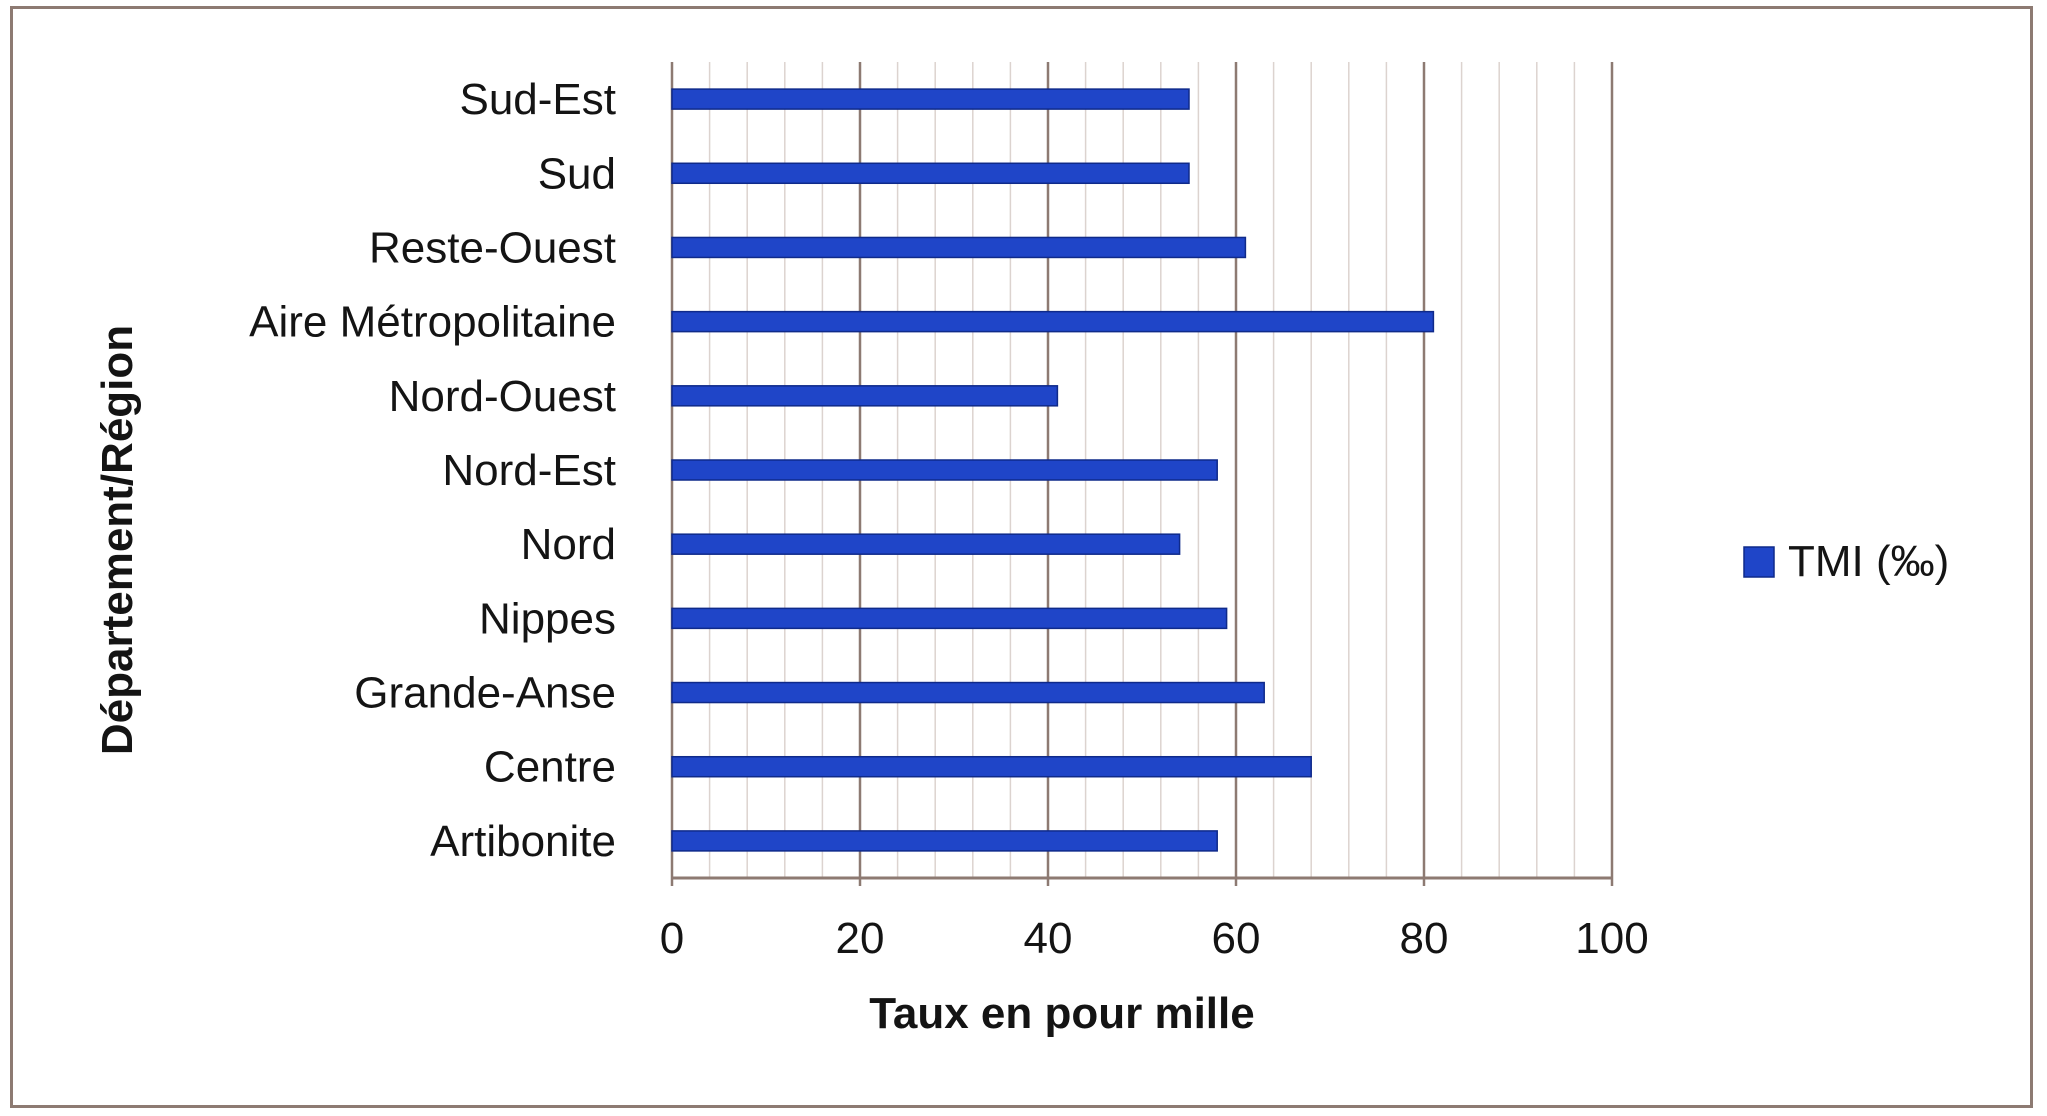  Describe the element at coordinates (1236, 938) in the screenshot. I see `x-tick-label: 60` at that location.